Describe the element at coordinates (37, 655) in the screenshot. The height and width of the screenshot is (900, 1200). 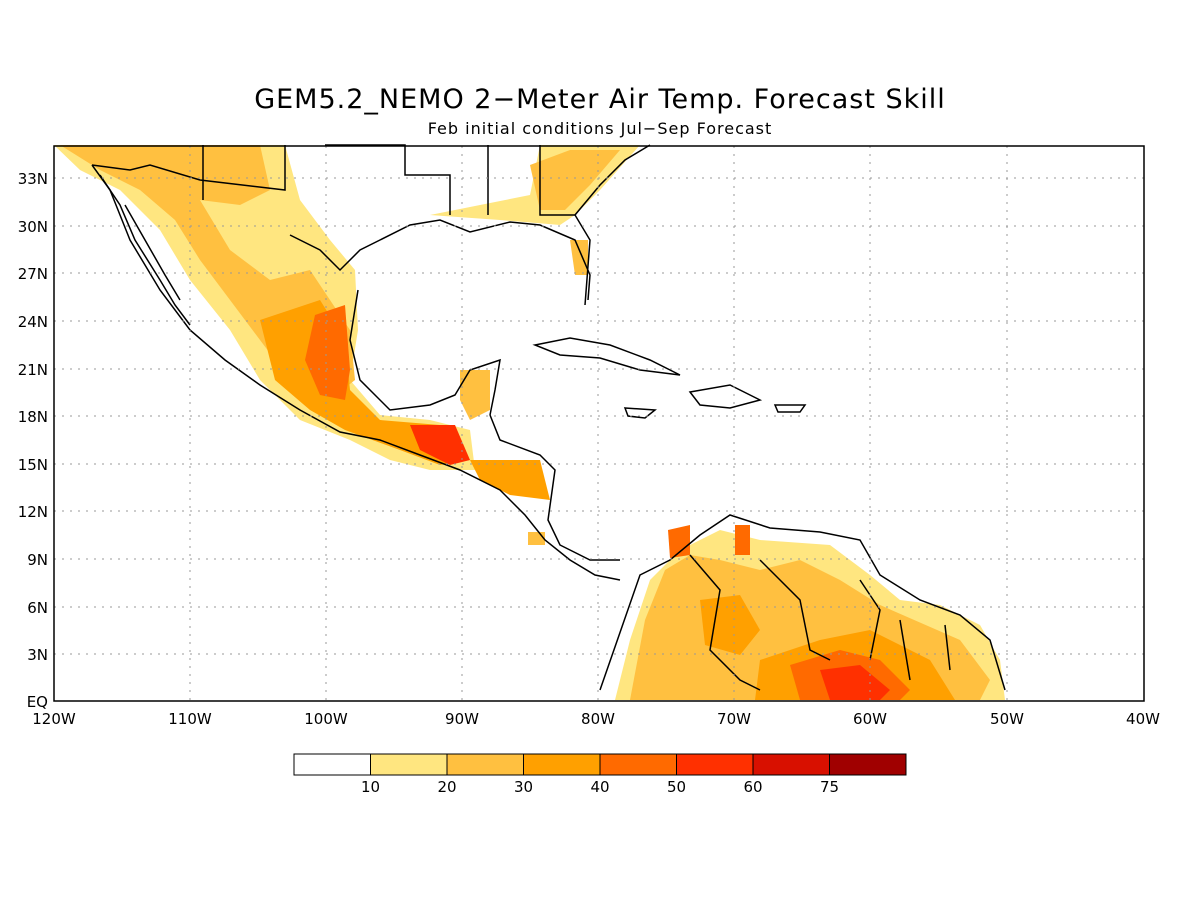
I see `lat-label: 3N` at that location.